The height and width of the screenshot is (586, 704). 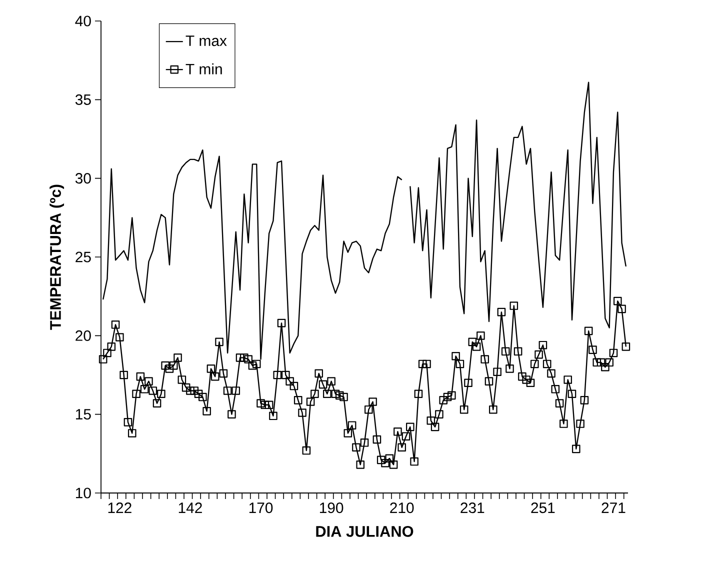 I want to click on y-tick-label: 10, so click(x=83, y=493).